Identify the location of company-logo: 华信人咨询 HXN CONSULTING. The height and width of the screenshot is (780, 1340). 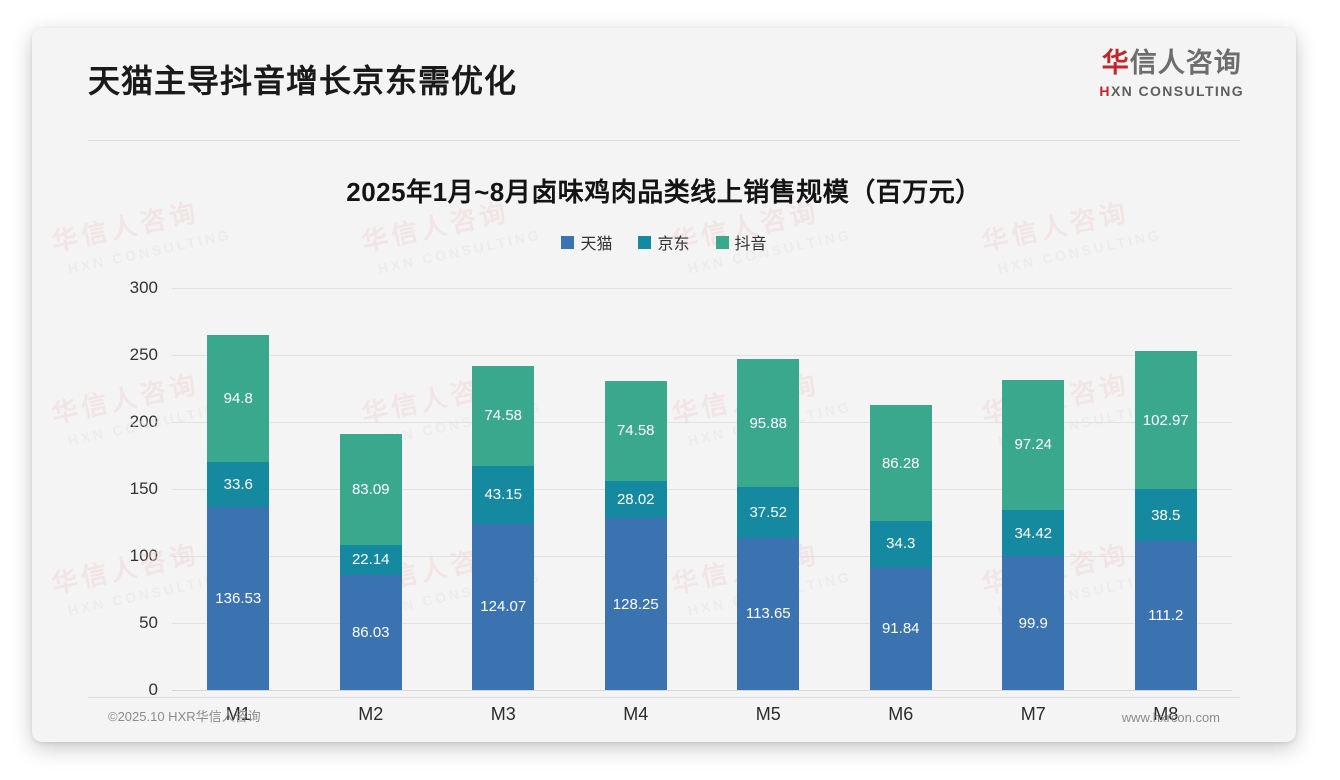
(1171, 74).